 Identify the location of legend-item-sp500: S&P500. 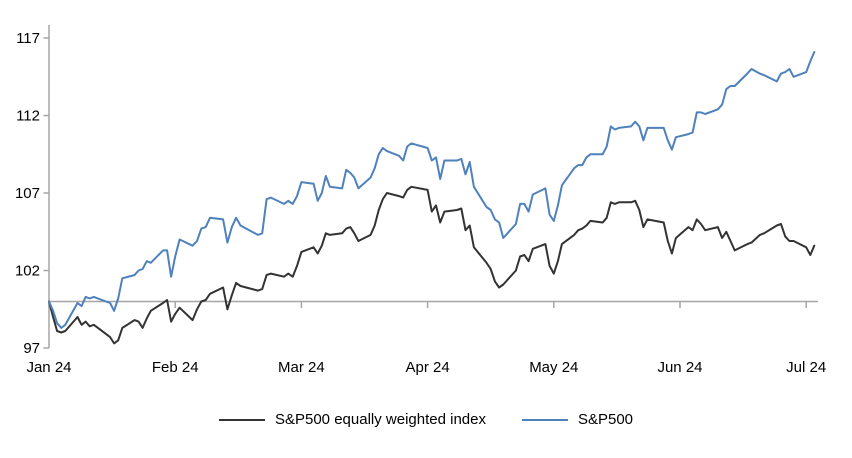
(577, 419).